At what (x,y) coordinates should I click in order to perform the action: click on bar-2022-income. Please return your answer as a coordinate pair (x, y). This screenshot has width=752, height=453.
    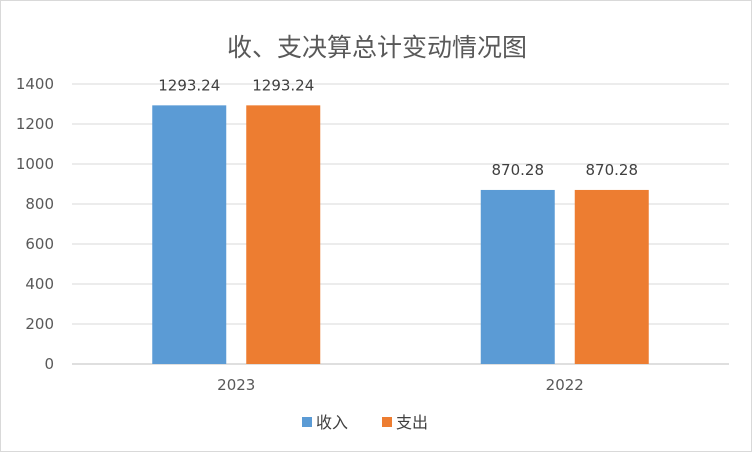
    Looking at the image, I should click on (517, 276).